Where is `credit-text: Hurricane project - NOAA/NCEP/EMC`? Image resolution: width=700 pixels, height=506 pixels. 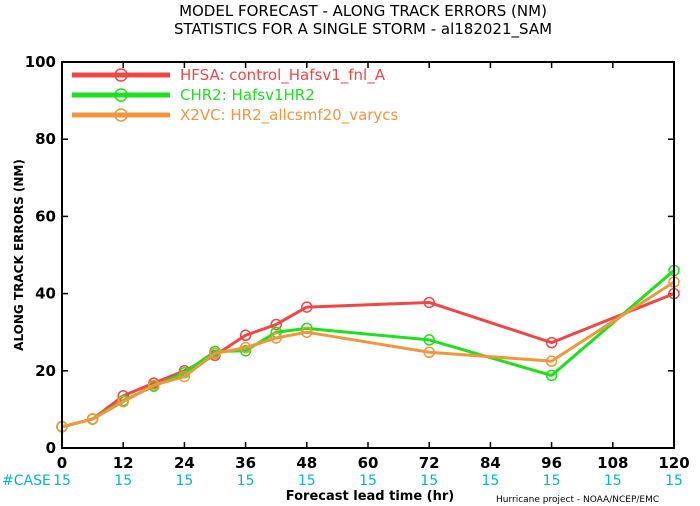 credit-text: Hurricane project - NOAA/NCEP/EMC is located at coordinates (577, 500).